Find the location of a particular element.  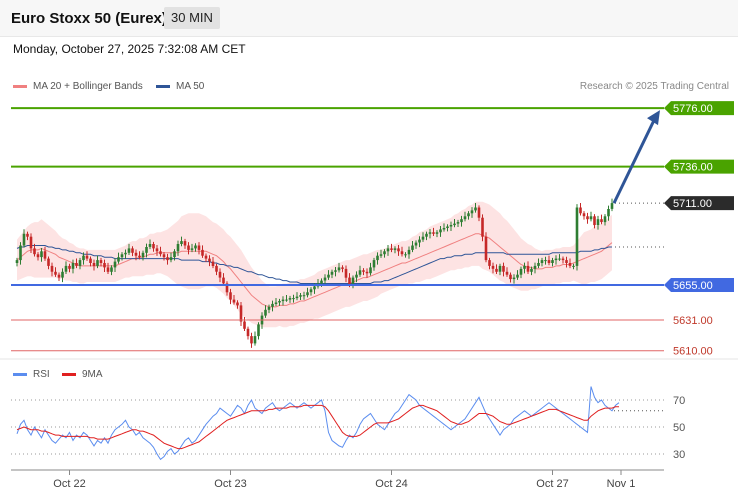

resistance-level-tag is located at coordinates (699, 108).